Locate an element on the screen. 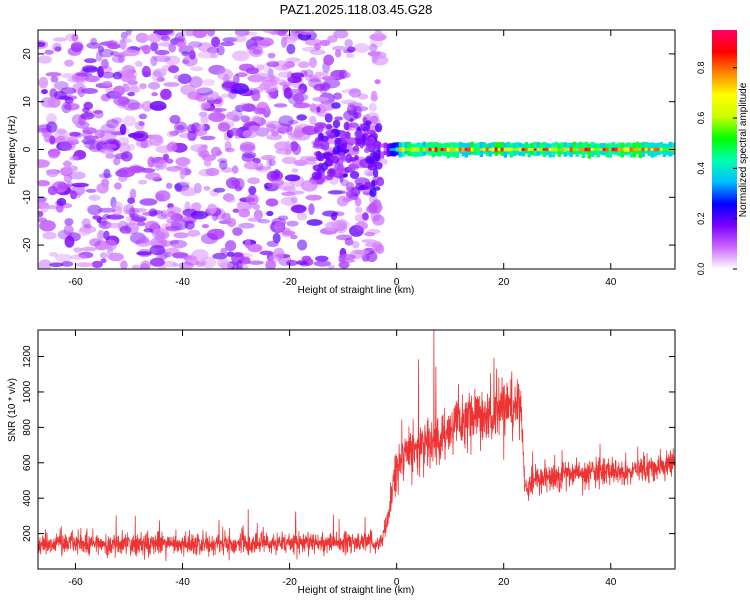  y-tick-label: 20 is located at coordinates (27, 54).